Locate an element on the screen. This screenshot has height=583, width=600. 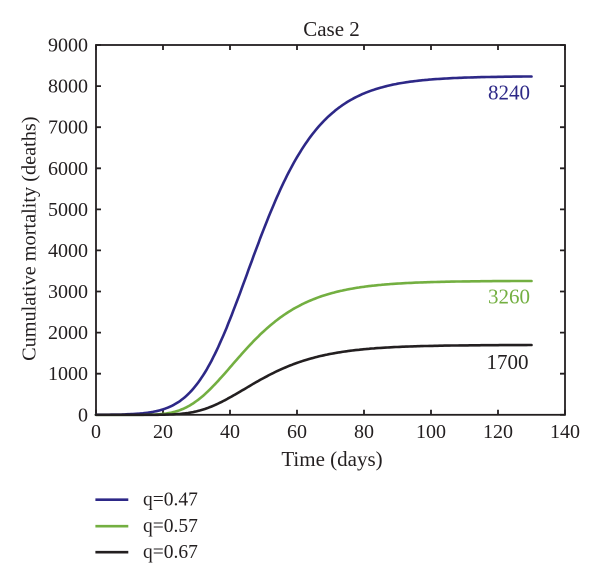
svg-text: 3260 is located at coordinates (509, 297).